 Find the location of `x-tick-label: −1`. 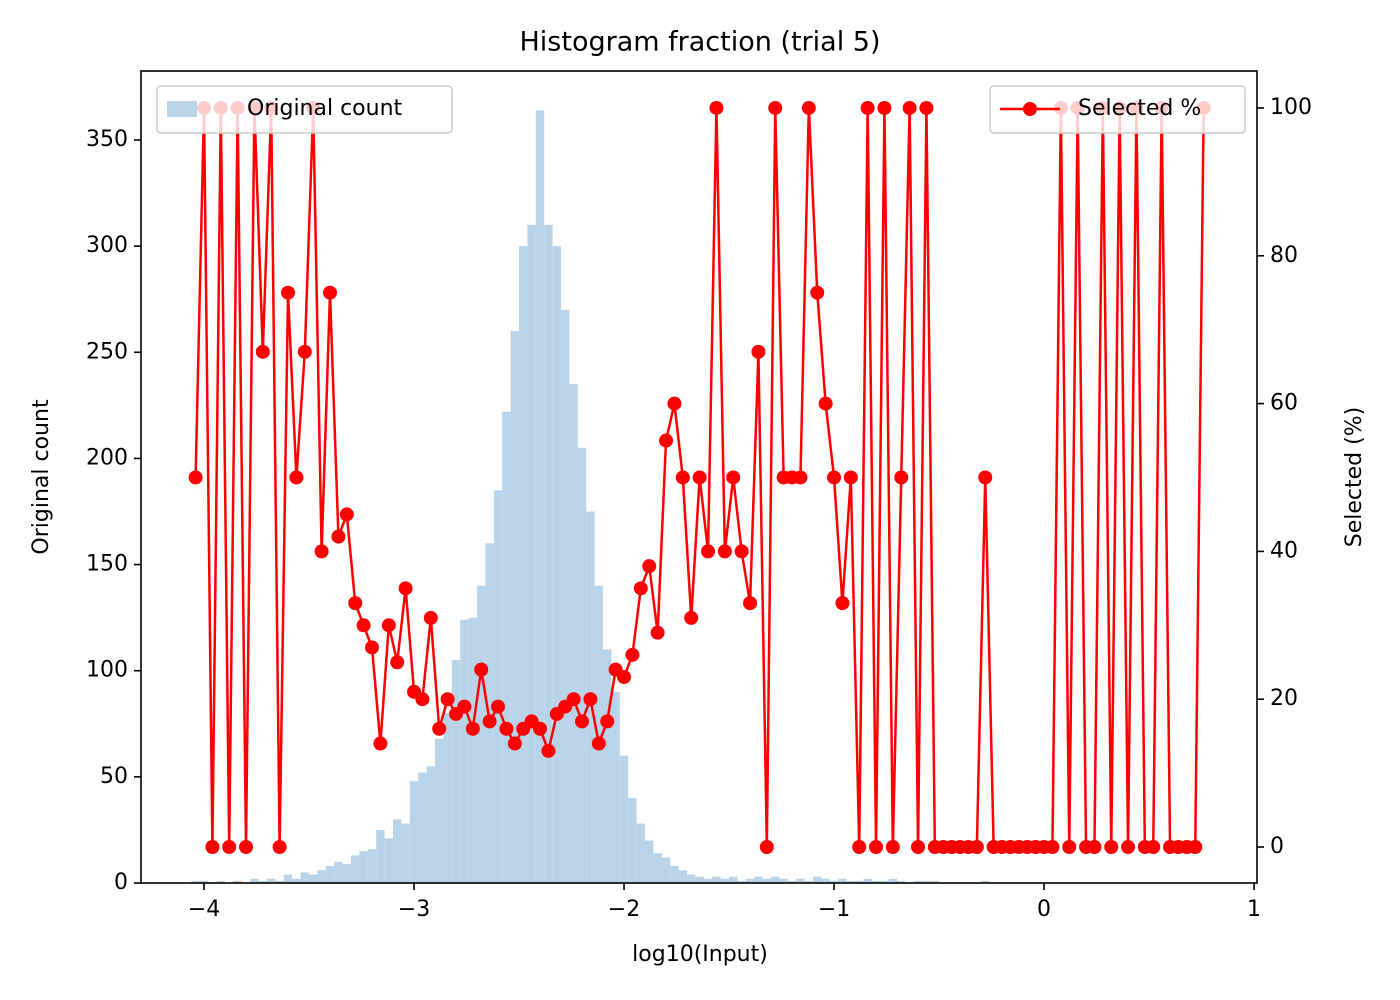

x-tick-label: −1 is located at coordinates (834, 909).